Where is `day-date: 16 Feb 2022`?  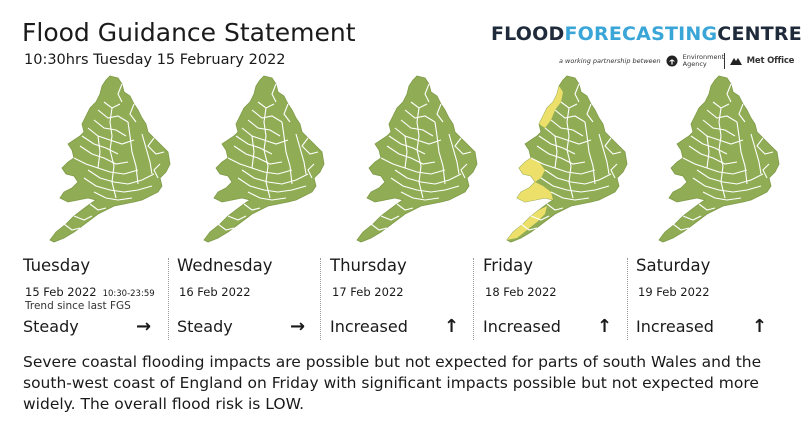
day-date: 16 Feb 2022 is located at coordinates (215, 292).